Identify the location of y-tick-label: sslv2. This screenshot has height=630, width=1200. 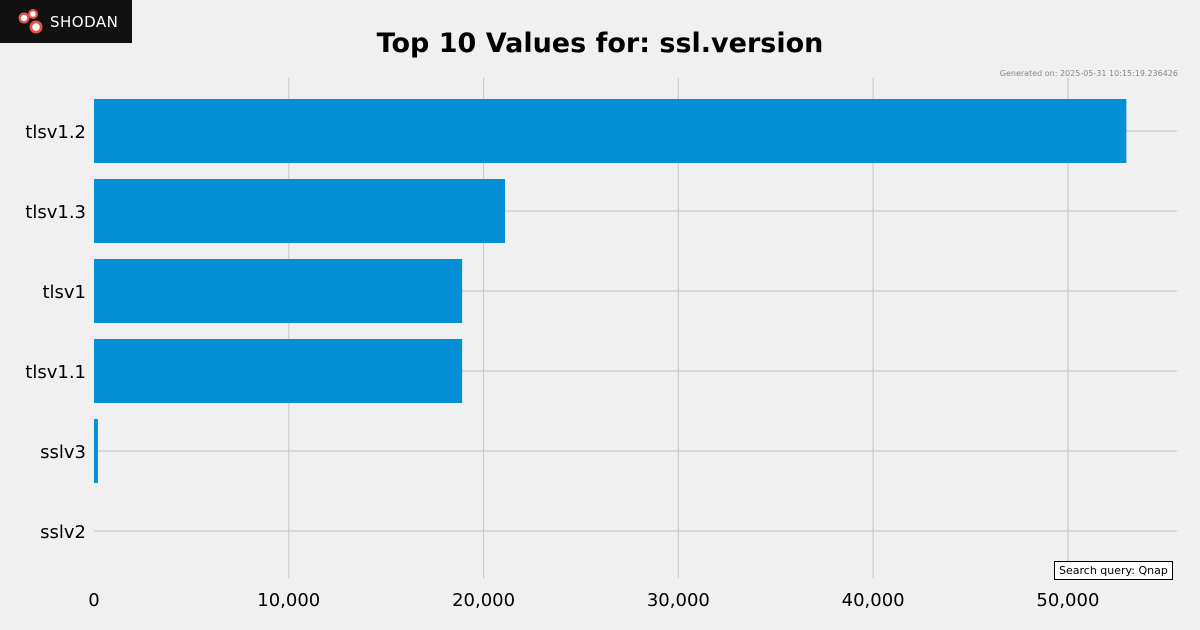
(63, 532).